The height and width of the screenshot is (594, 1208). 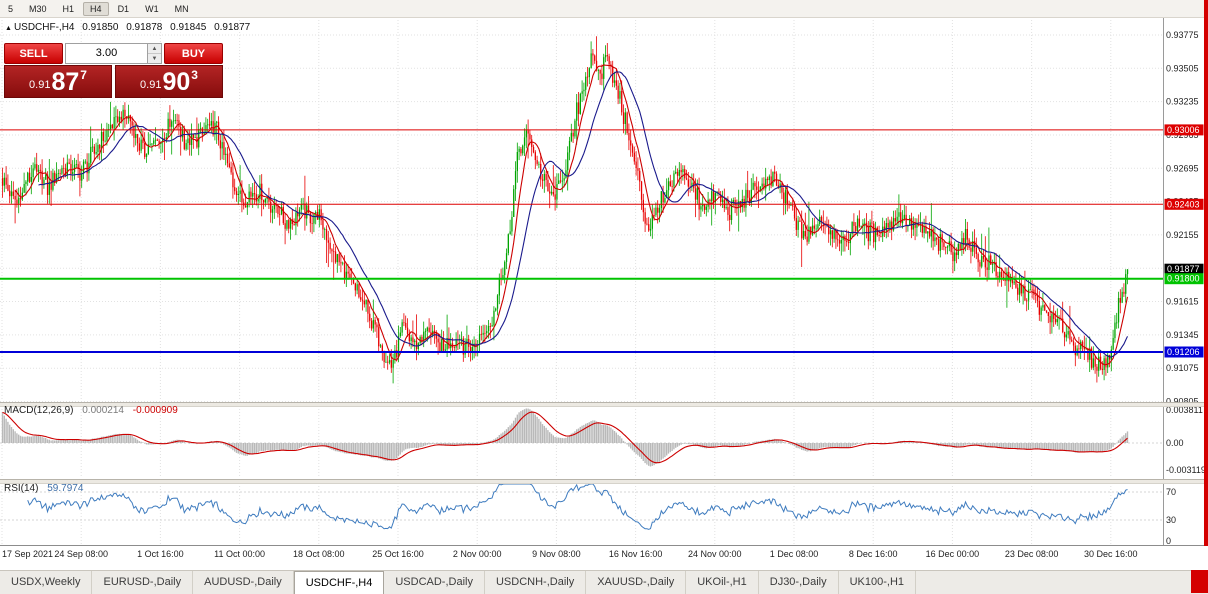 What do you see at coordinates (113, 70) in the screenshot?
I see `one-click-trading-widget: SELL 3.00 ▲ ▼ BUY 0.91 87 7 0.91 90 3` at bounding box center [113, 70].